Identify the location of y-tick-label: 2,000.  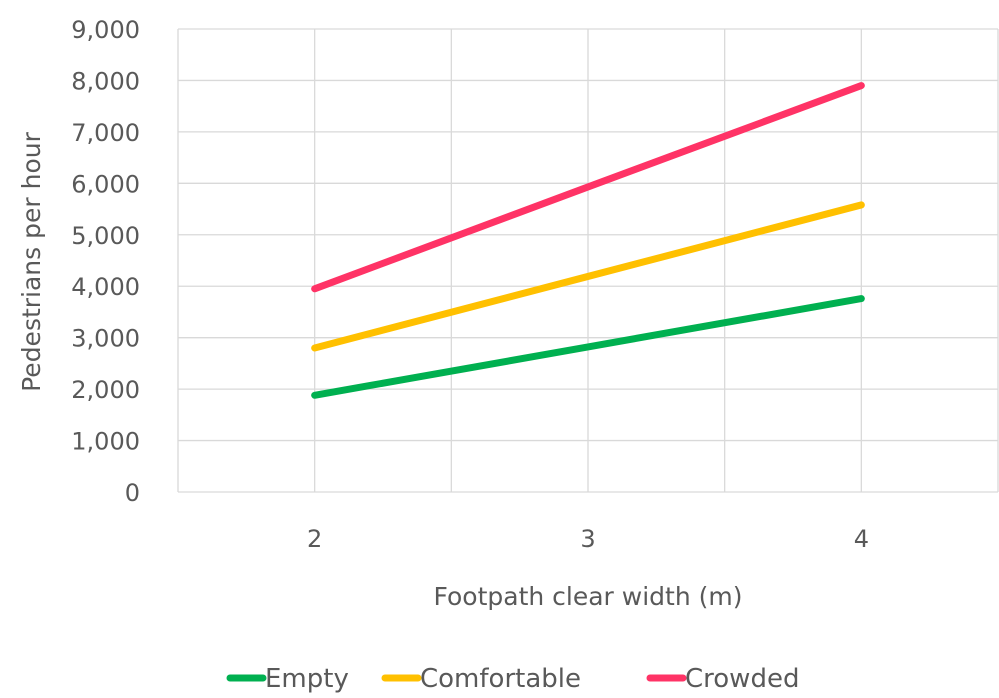
(105, 390).